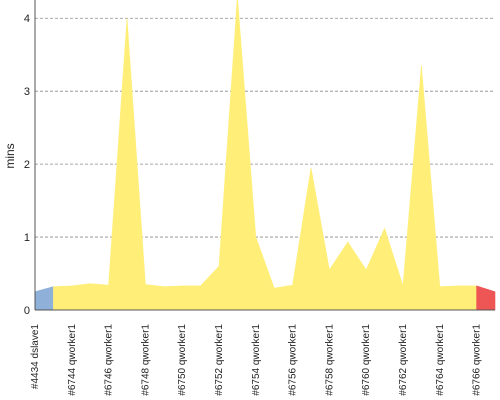  Describe the element at coordinates (27, 311) in the screenshot. I see `y-tick-label: 0` at that location.